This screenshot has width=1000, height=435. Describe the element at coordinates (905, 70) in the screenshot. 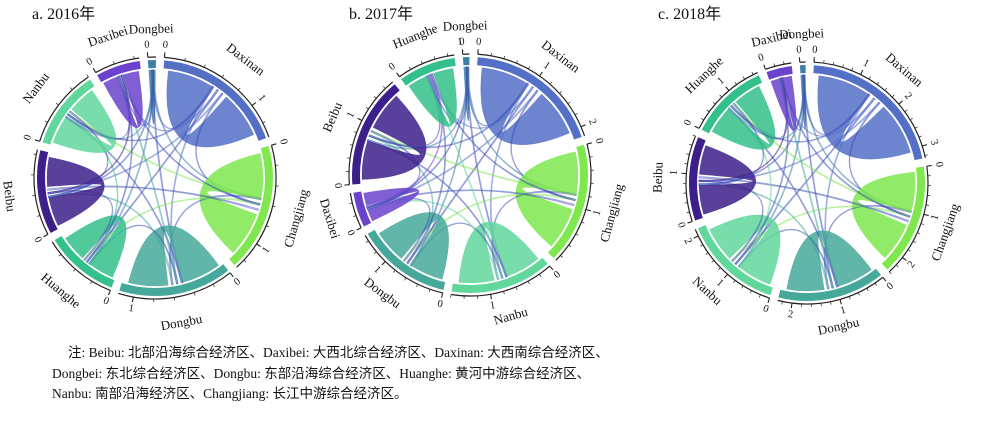

I see `region-label-daxinan: Daxinan` at that location.